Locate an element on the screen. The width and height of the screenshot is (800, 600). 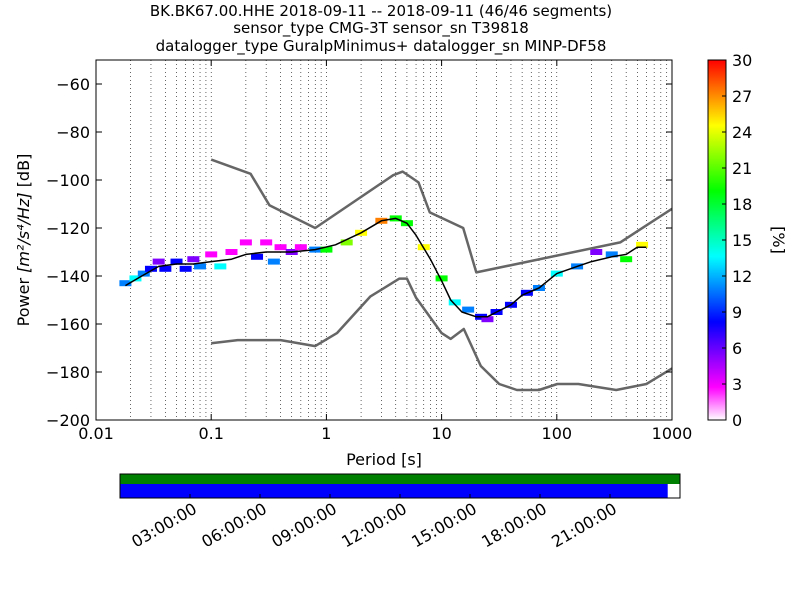
y-axis-label: Power [m²/s⁴/Hz] [dB] is located at coordinates (23, 240).